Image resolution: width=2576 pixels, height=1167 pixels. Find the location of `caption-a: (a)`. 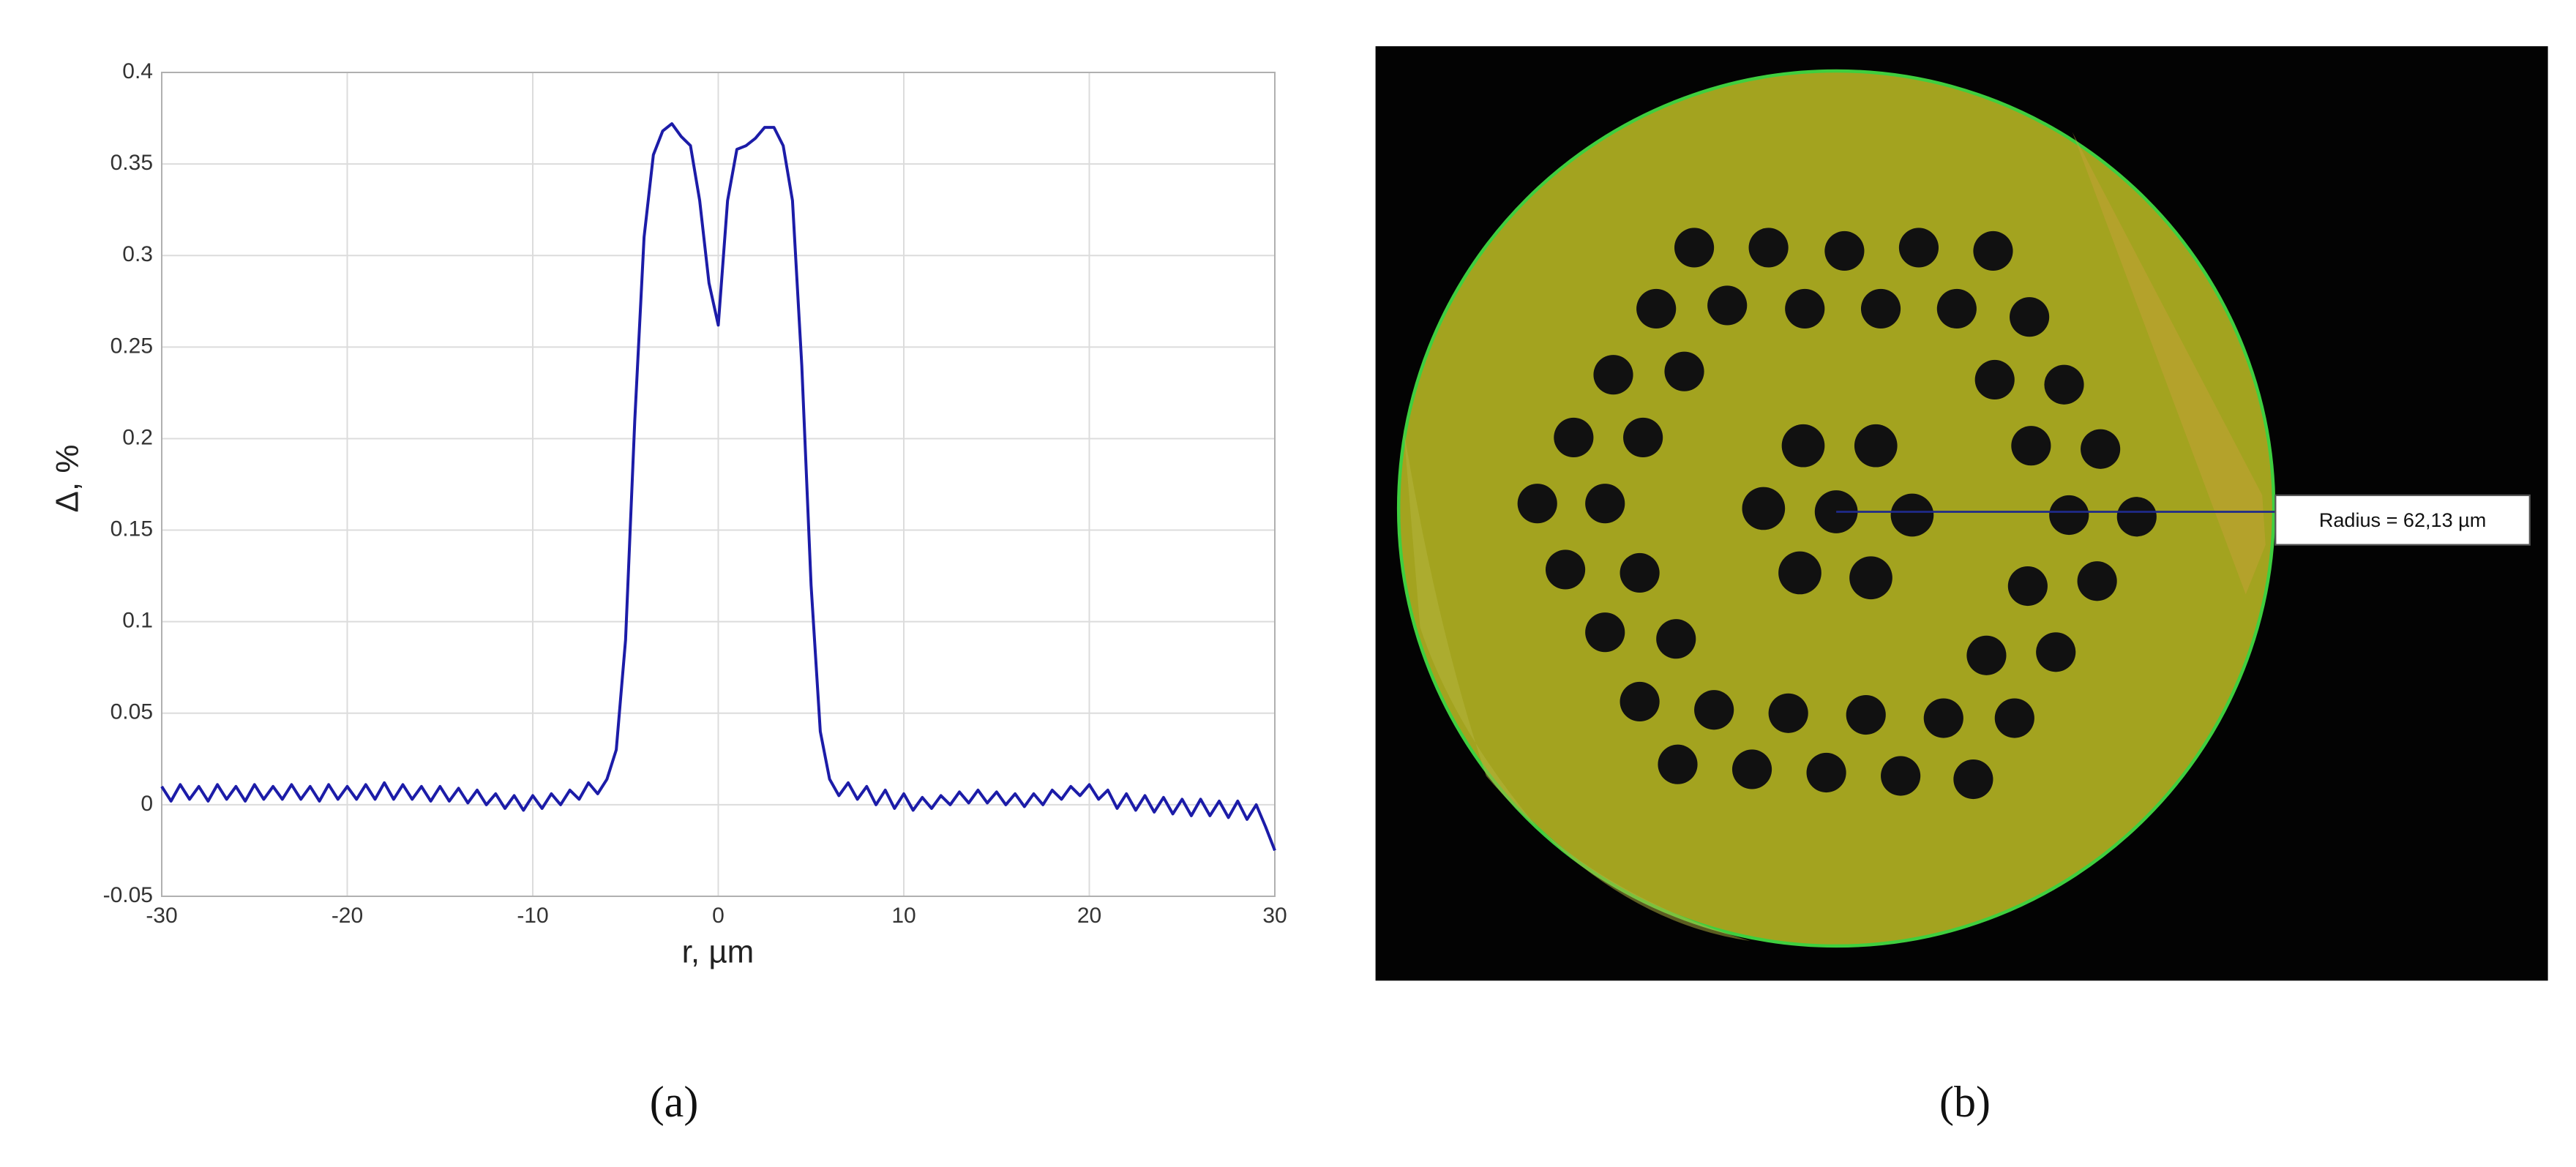

caption-a: (a) is located at coordinates (674, 1102).